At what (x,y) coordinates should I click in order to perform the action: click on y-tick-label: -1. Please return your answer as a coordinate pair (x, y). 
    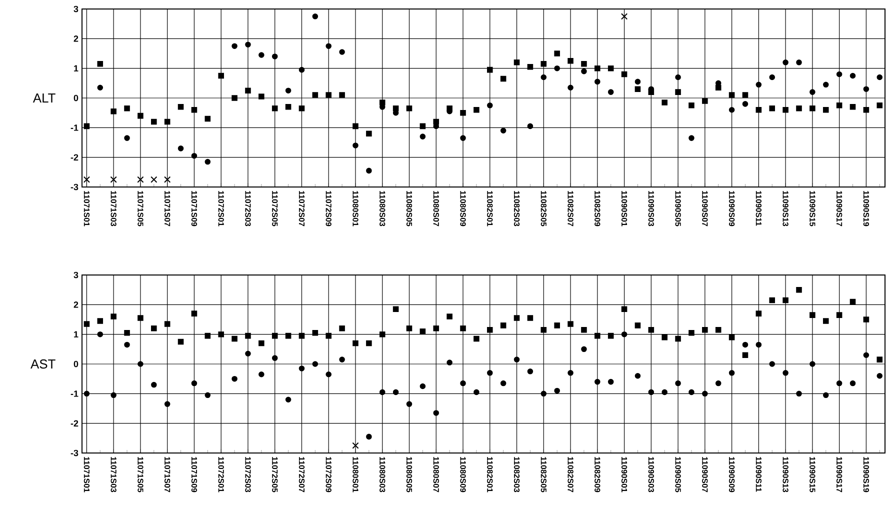
    Looking at the image, I should click on (74, 127).